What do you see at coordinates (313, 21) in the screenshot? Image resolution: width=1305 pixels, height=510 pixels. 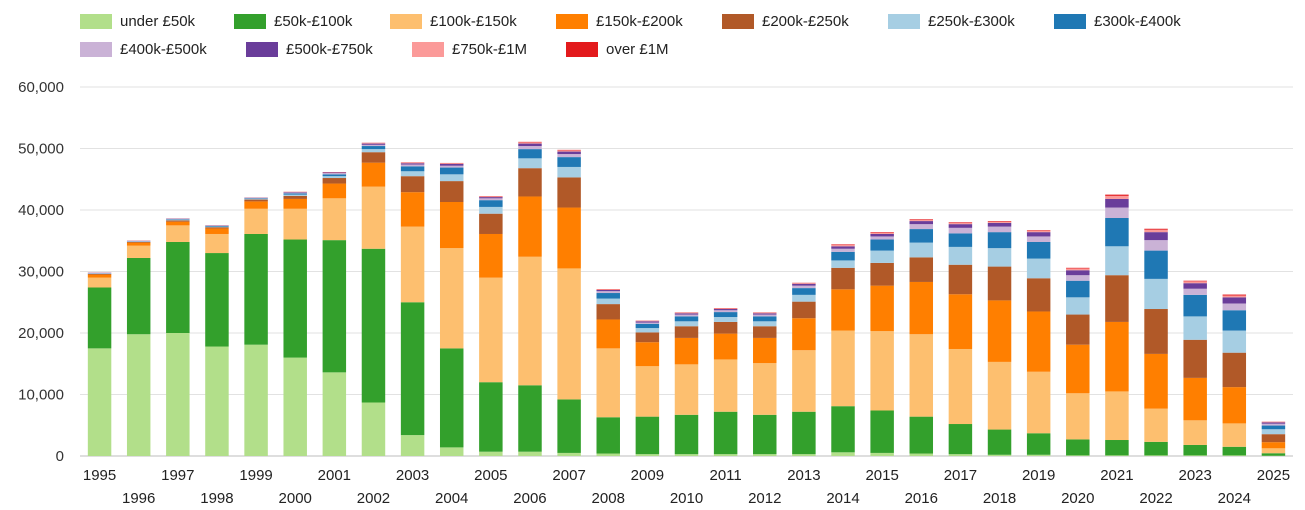 I see `legend-label: £50k-£100k` at bounding box center [313, 21].